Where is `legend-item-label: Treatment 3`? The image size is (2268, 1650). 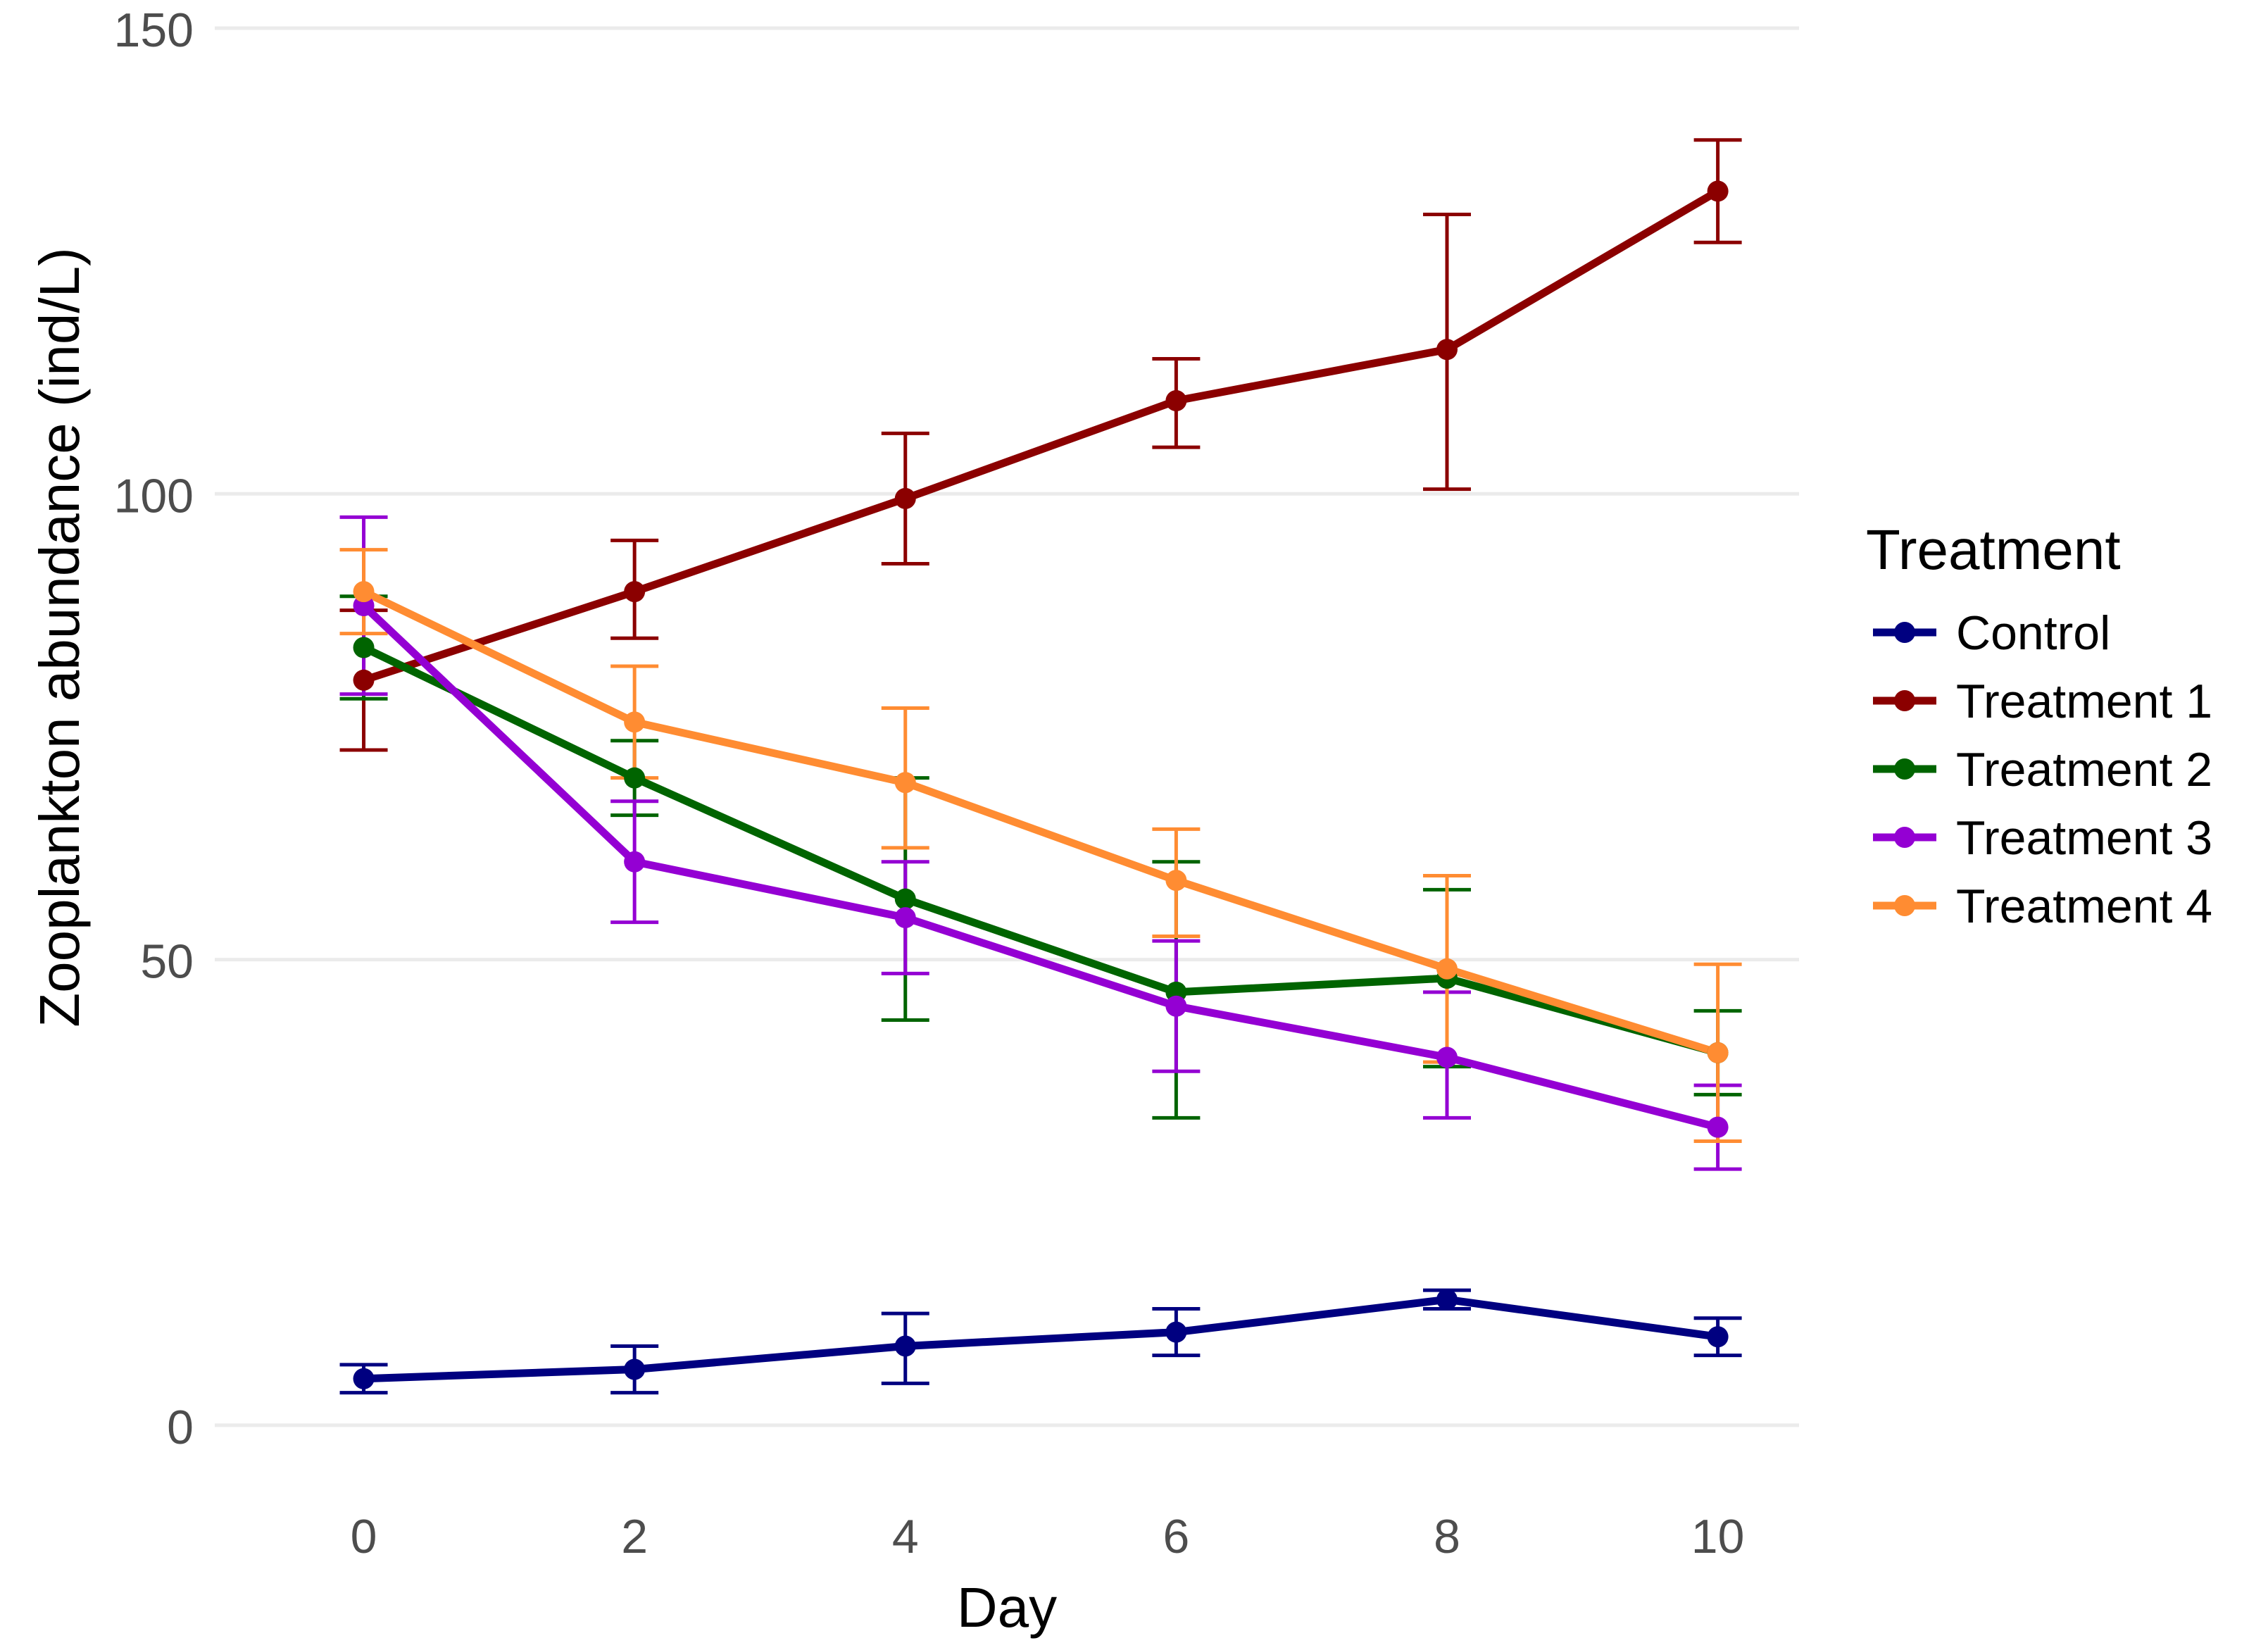
legend-item-label: Treatment 3 is located at coordinates (2084, 838).